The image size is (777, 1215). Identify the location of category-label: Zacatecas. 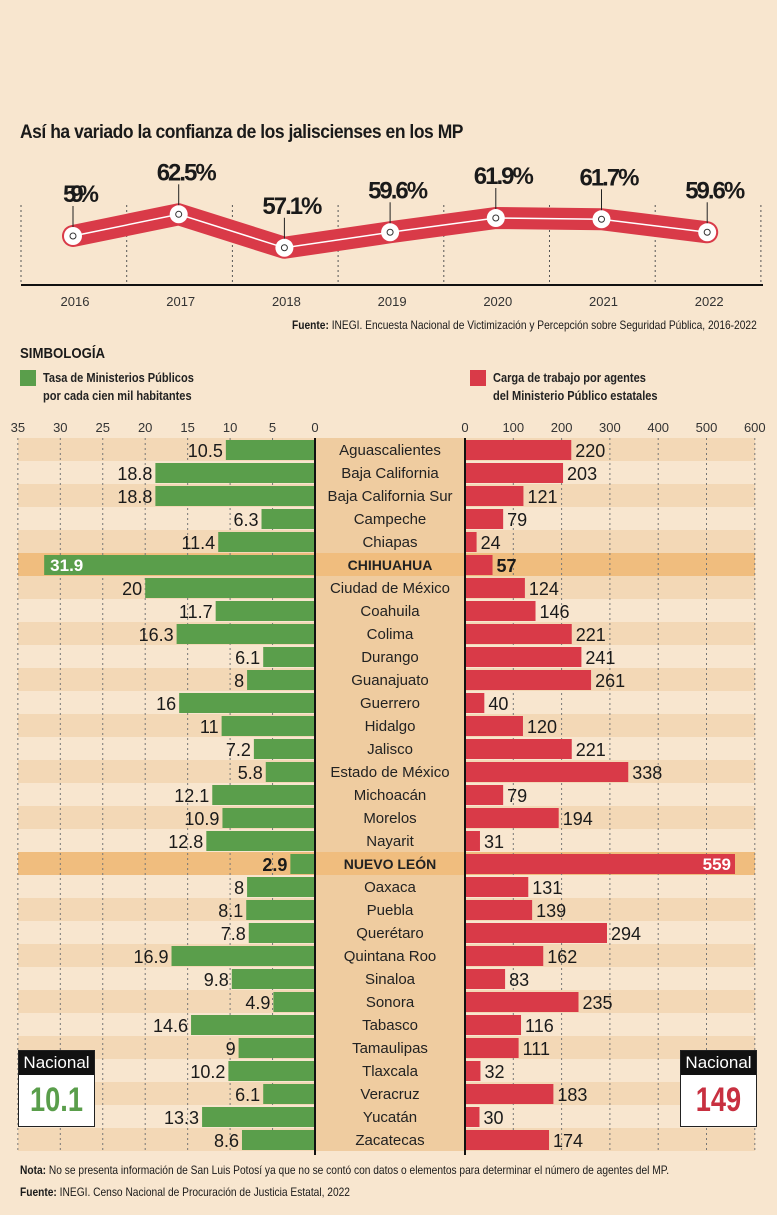
(389, 1140).